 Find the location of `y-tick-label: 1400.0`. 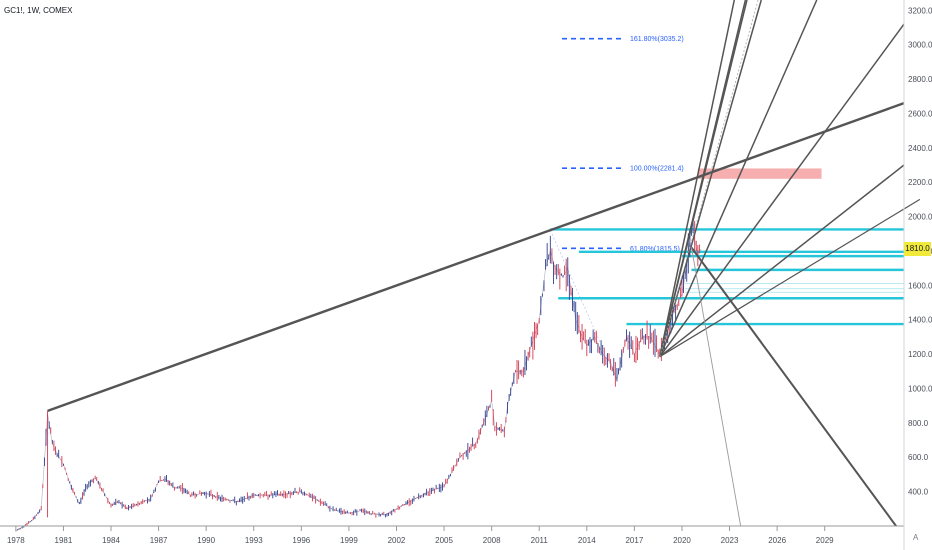

y-tick-label: 1400.0 is located at coordinates (920, 320).